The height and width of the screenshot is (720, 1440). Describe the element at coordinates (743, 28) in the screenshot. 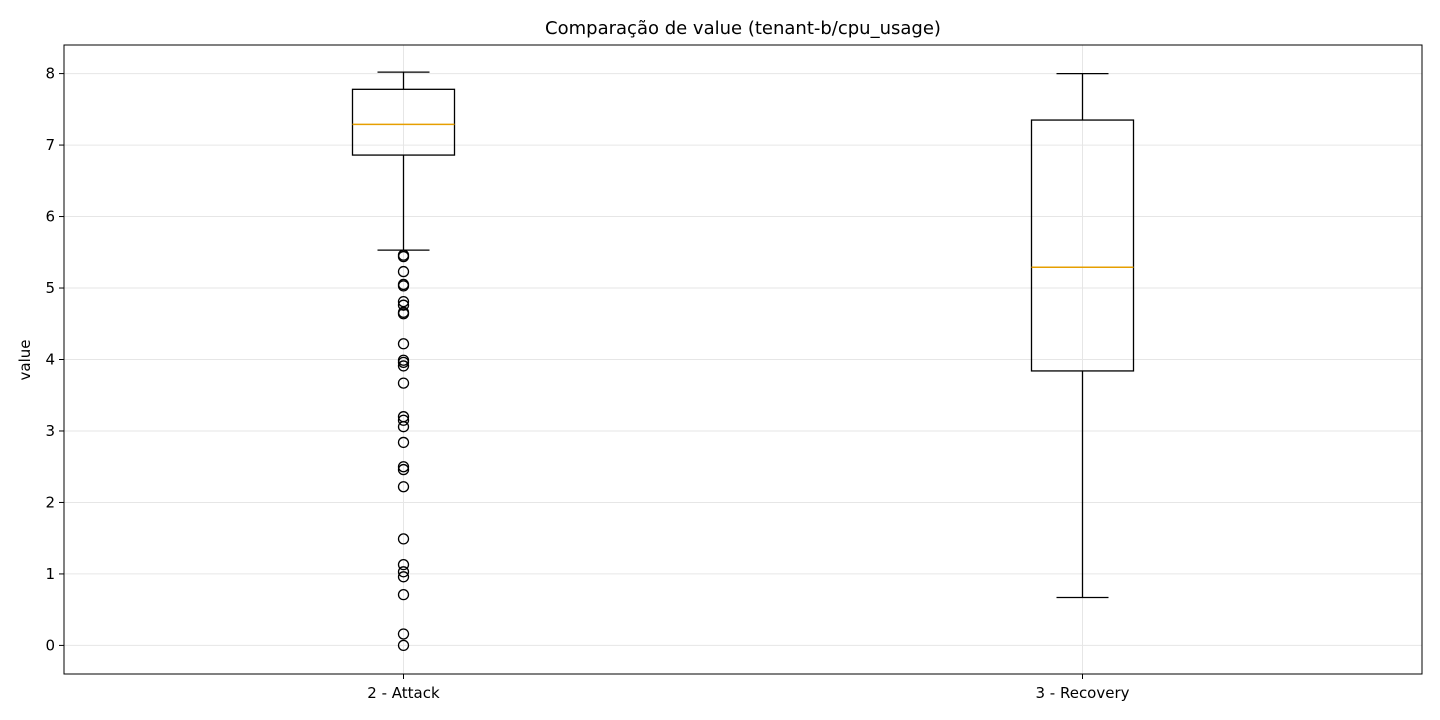

I see `chart-title: Comparação de value (tenant-b/cpu_usage)` at that location.